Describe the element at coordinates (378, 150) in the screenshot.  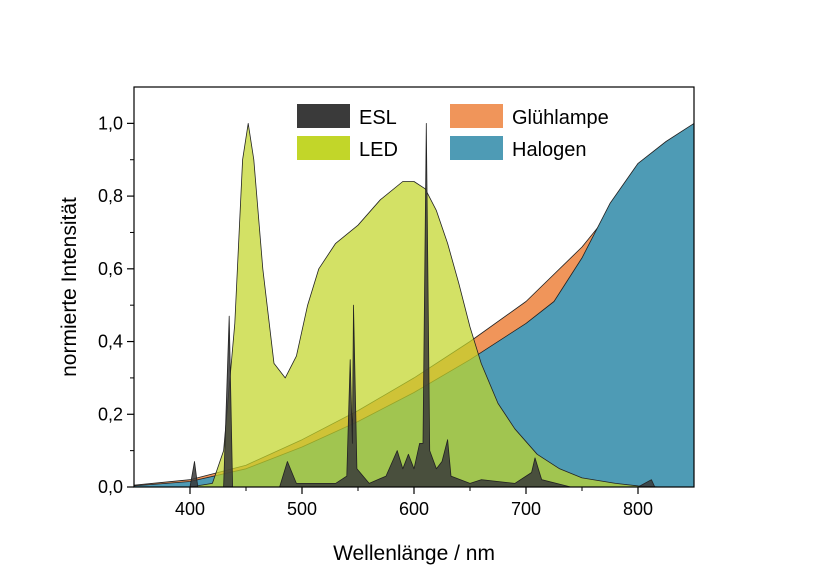
I see `legend-label-led: LED` at that location.